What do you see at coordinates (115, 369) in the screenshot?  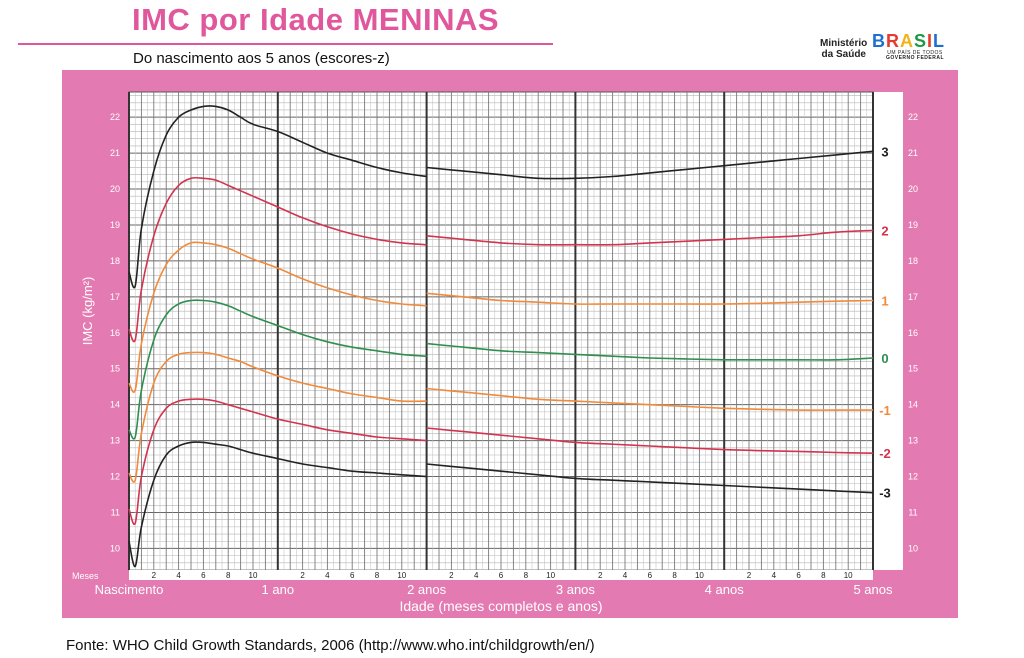 I see `y-tick-label-left: 15` at bounding box center [115, 369].